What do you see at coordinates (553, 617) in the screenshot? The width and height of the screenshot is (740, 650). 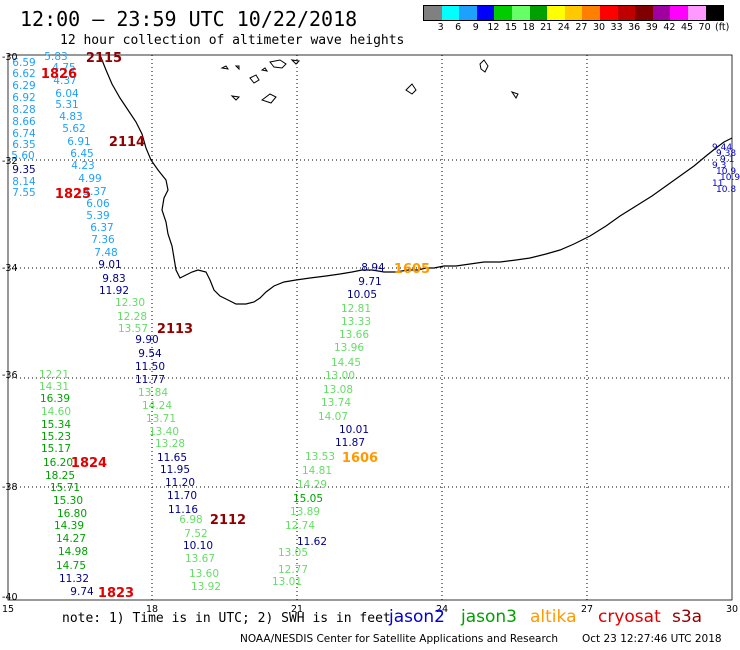 I see `satellite-altika: altika` at bounding box center [553, 617].